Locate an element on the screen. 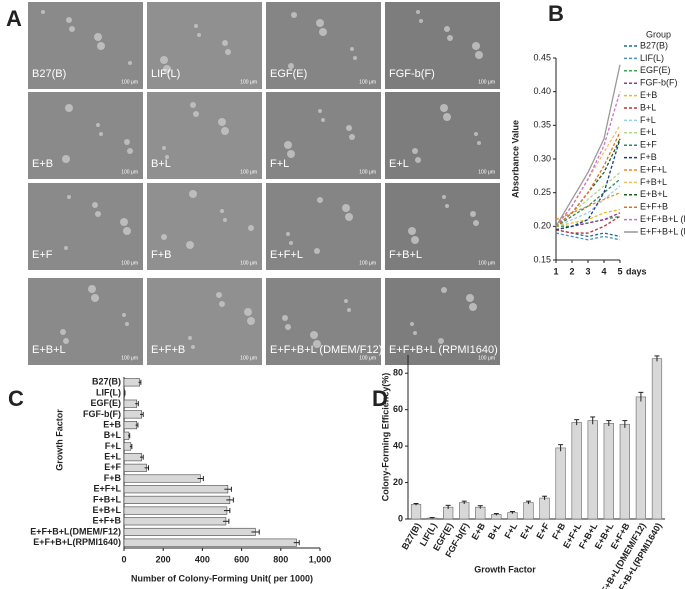  y-tick-label: 0.30 is located at coordinates (542, 158).